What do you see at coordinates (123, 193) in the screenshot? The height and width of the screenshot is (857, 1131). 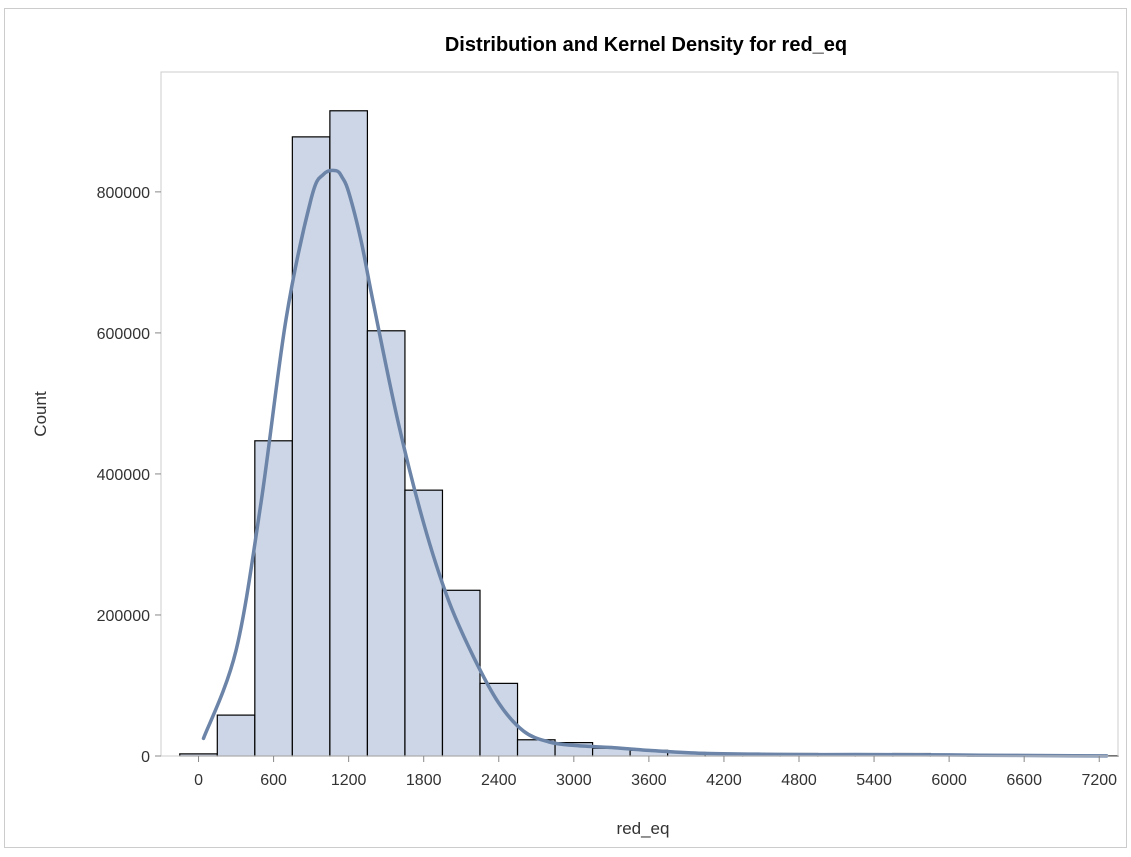 I see `y-tick-label: 800000` at bounding box center [123, 193].